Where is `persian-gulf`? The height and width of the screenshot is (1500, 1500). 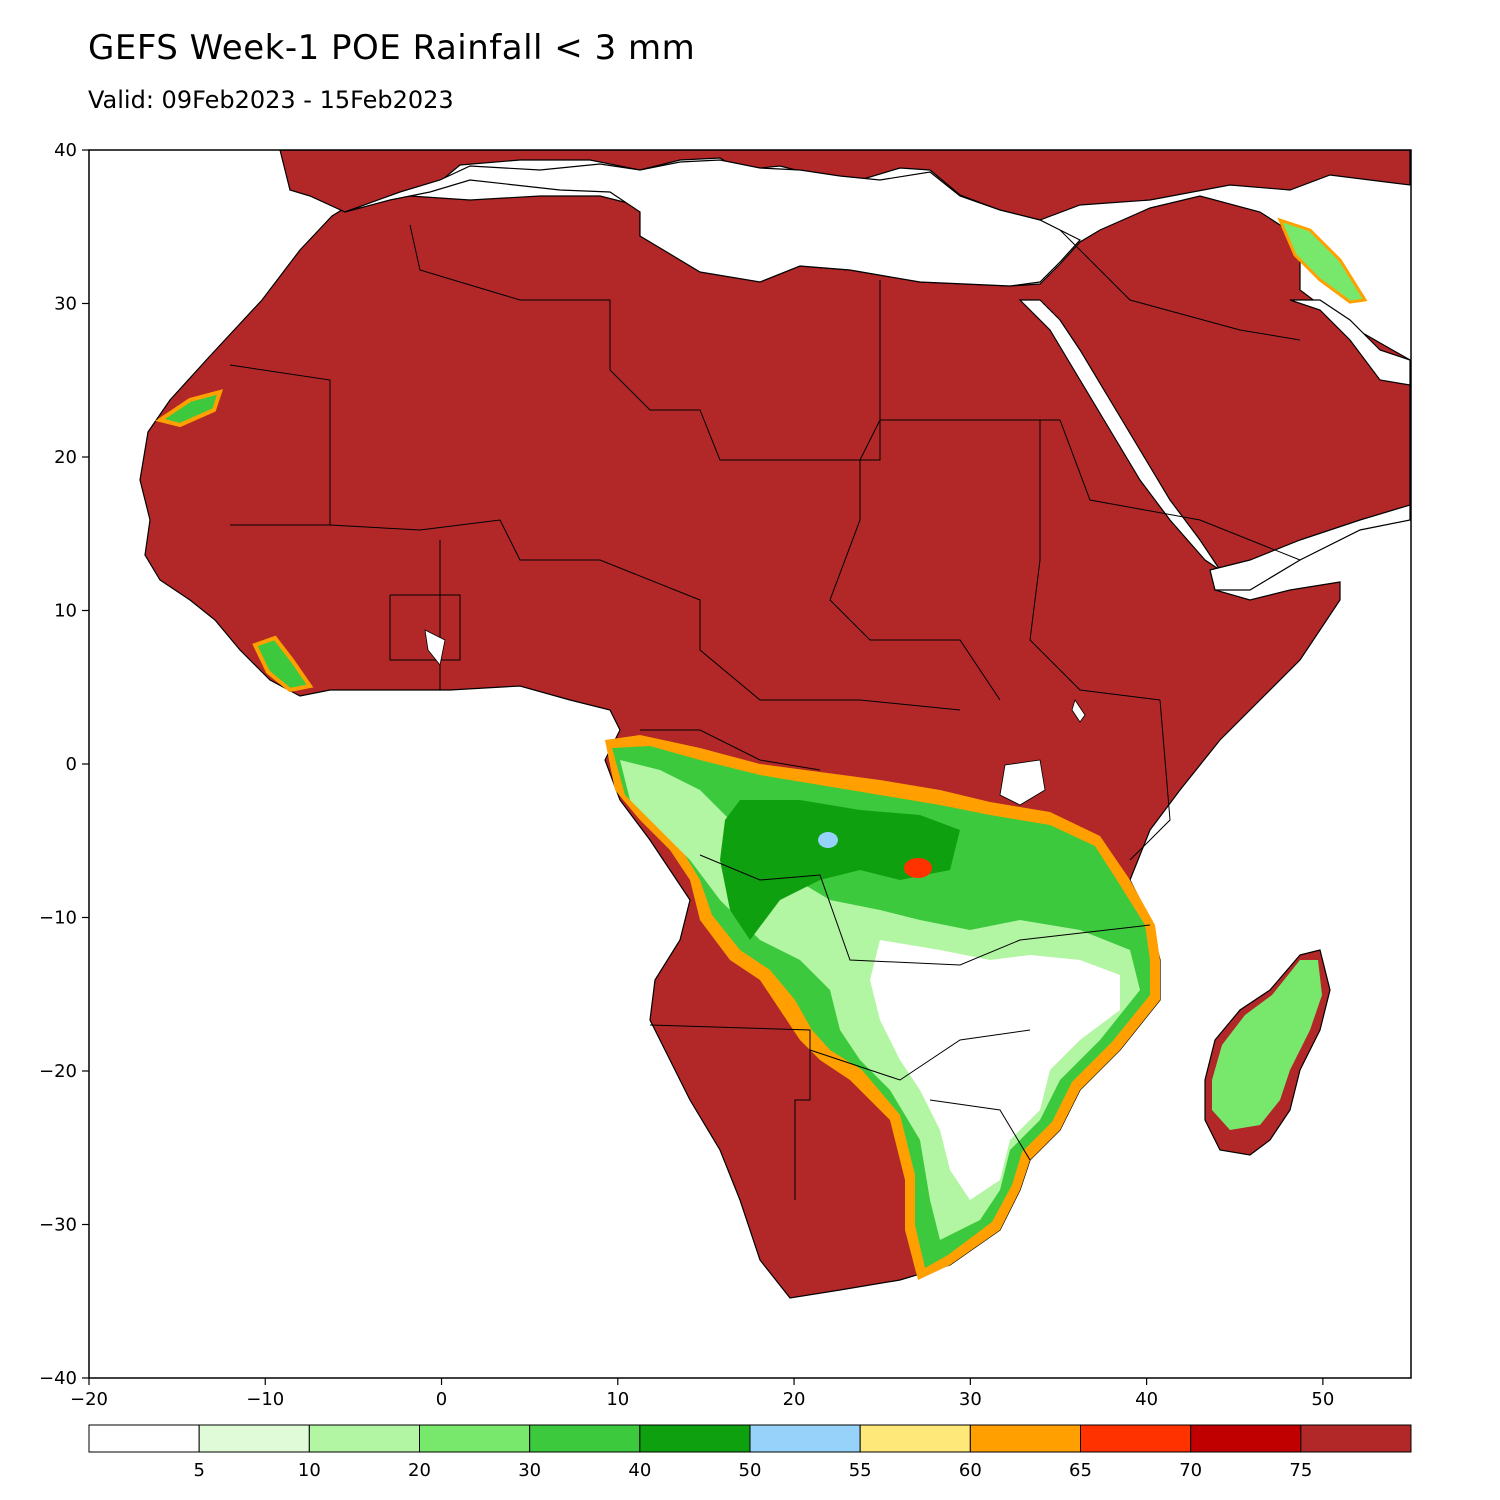 persian-gulf is located at coordinates (1350, 342).